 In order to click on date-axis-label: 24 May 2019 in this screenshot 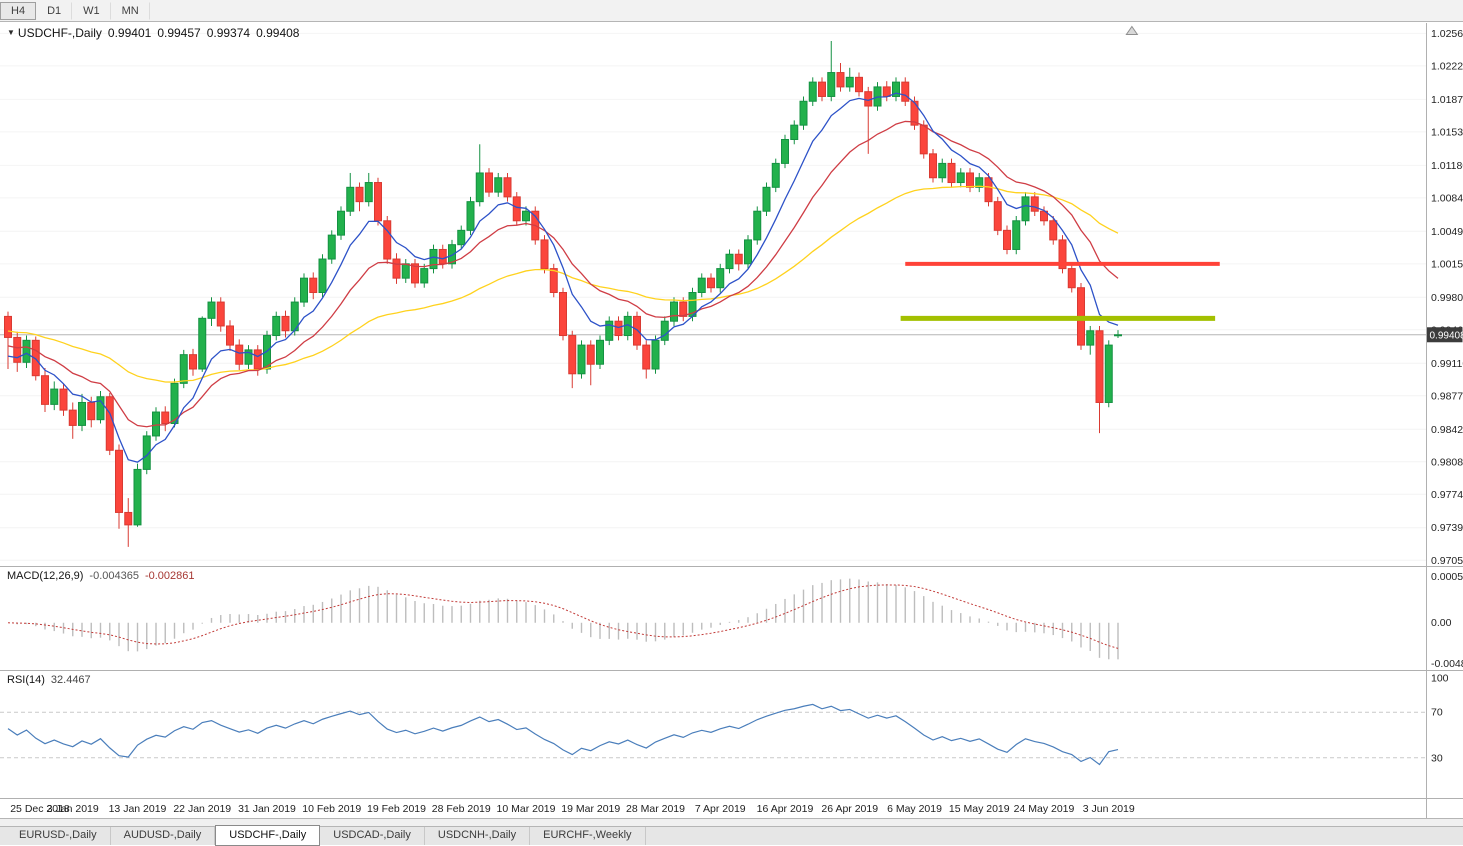, I will do `click(1044, 809)`.